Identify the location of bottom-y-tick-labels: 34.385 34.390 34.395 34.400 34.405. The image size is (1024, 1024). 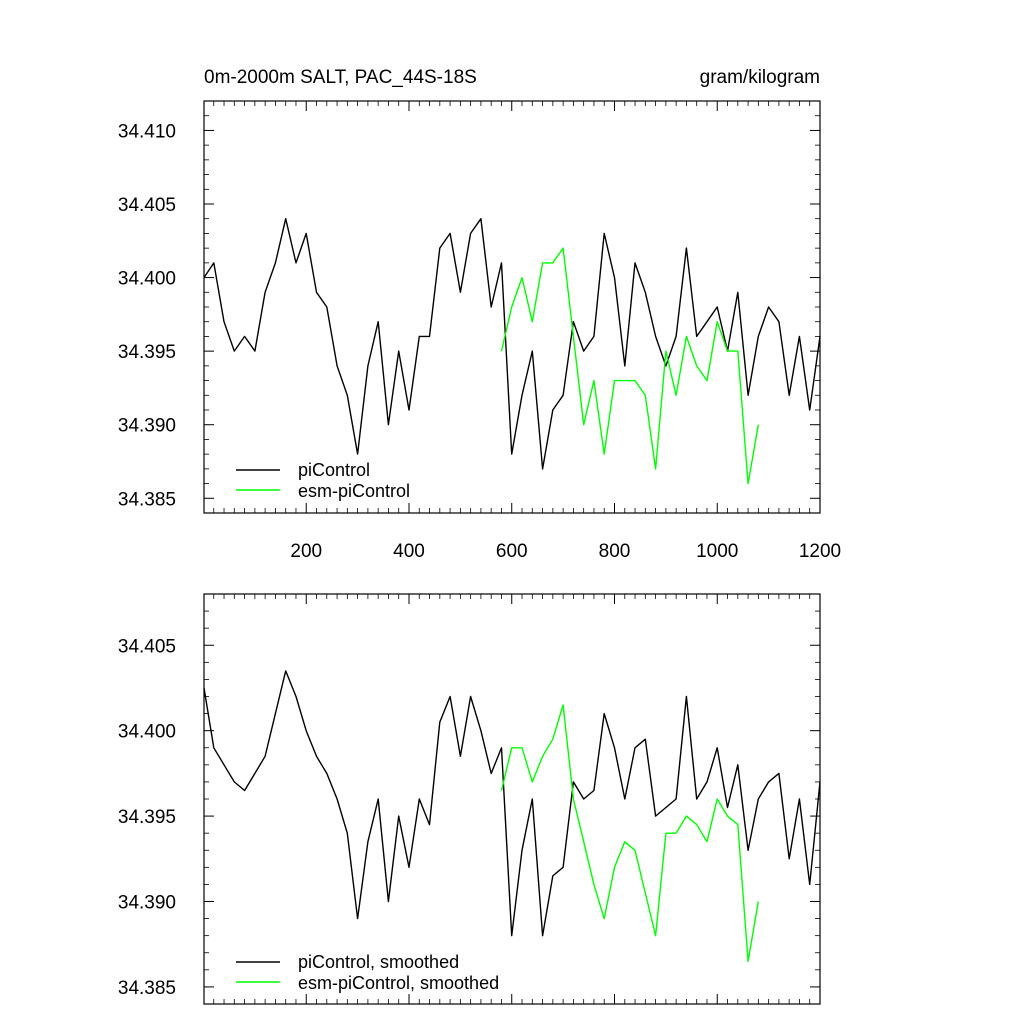
(147, 817).